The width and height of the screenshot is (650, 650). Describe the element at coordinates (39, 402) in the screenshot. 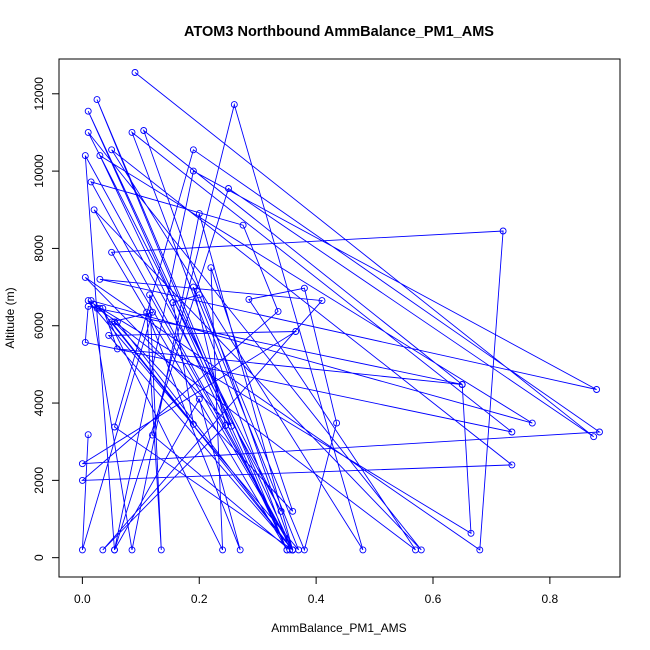

I see `y-tick-label: 4000` at that location.